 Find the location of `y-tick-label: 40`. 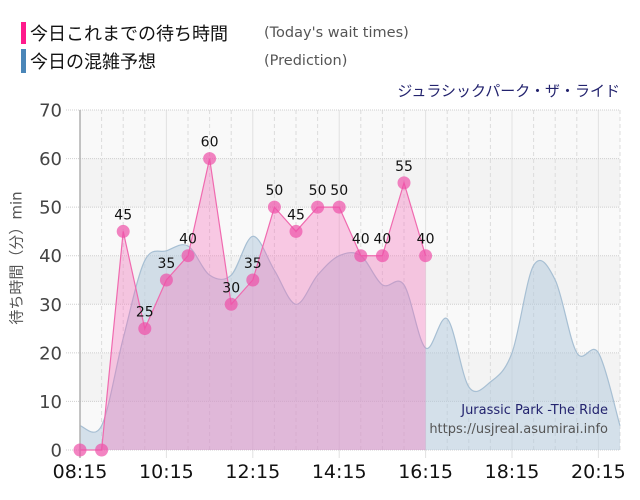

y-tick-label: 40 is located at coordinates (50, 256).